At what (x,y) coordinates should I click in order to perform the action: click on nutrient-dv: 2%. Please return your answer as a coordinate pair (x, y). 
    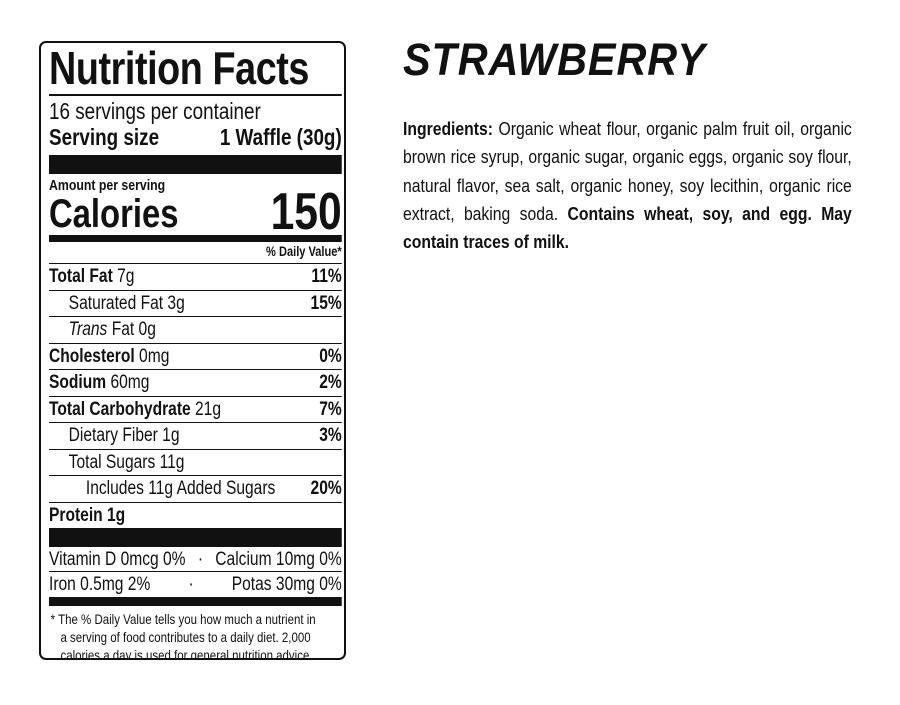
    Looking at the image, I should click on (330, 382).